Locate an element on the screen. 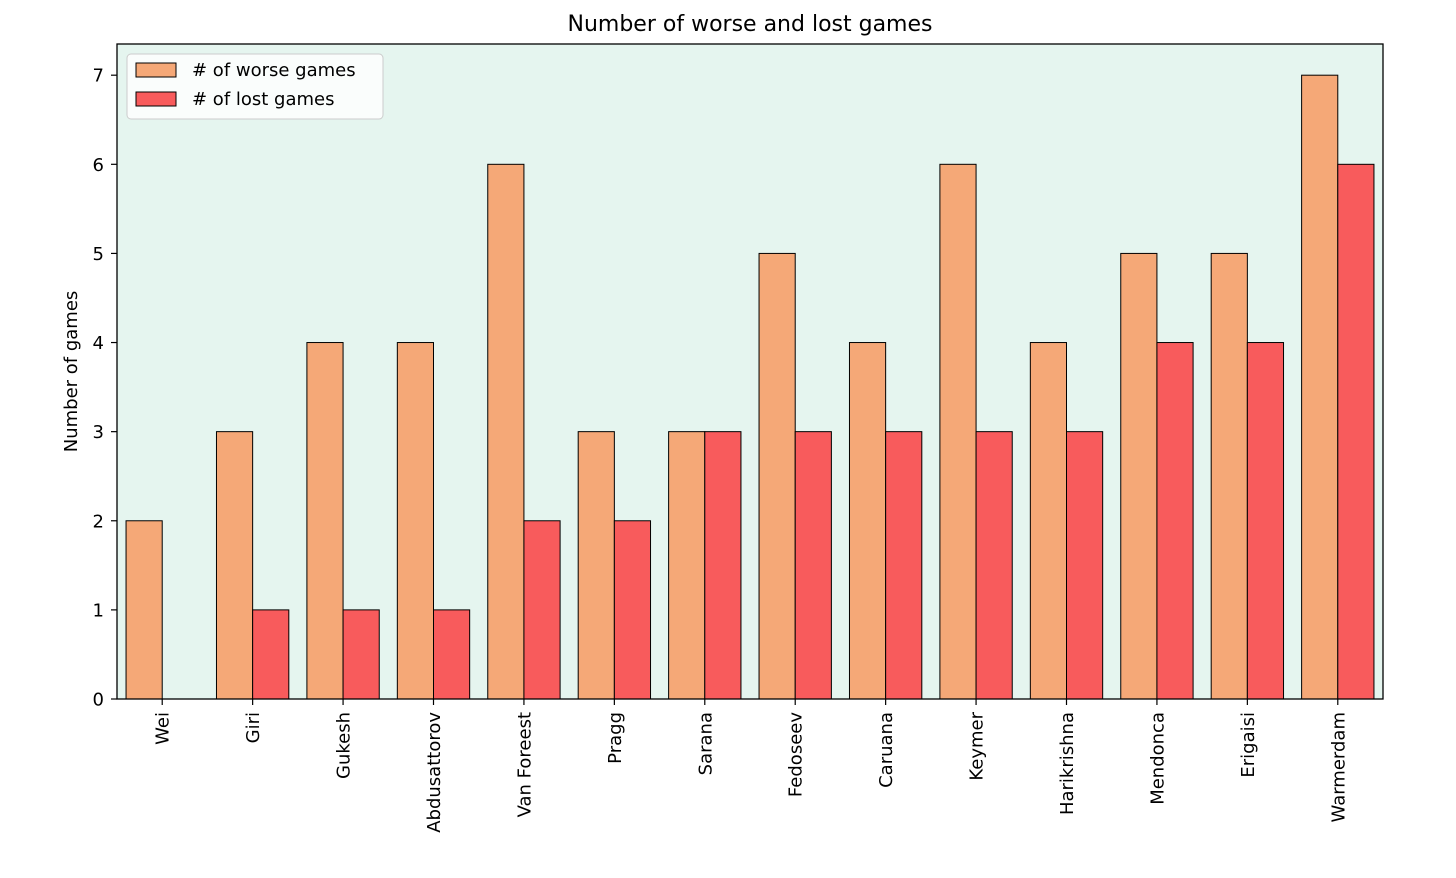 This screenshot has height=878, width=1456. legend: # of worse games # of lost games is located at coordinates (255, 86).